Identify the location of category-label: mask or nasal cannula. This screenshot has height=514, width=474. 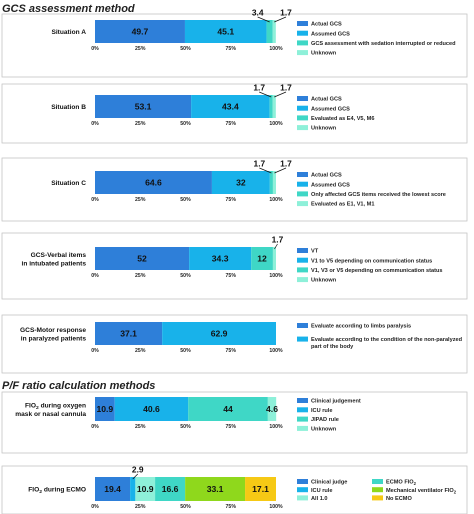
(50, 414).